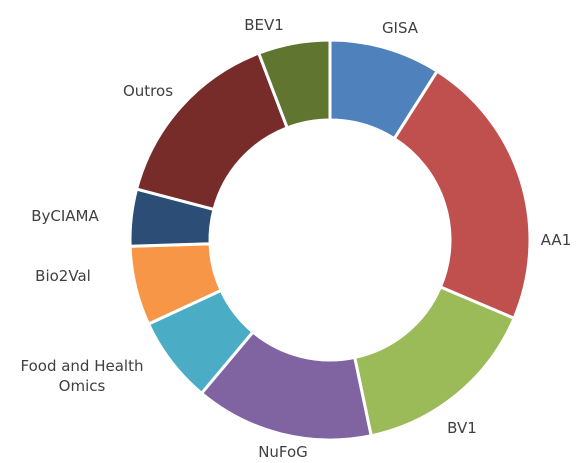  I want to click on slice-label: Food and Health Omics, so click(82, 376).